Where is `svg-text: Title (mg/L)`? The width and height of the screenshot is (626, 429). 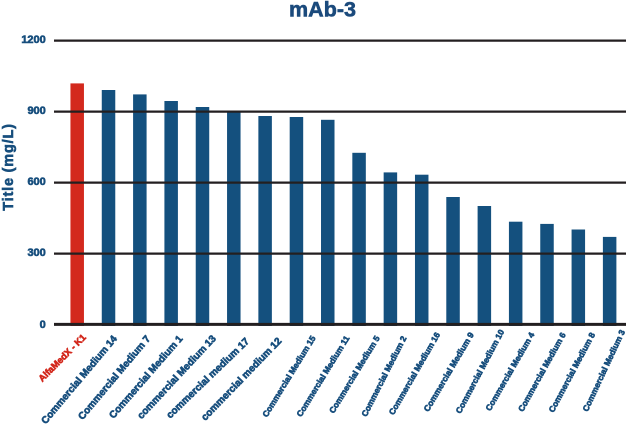 svg-text: Title (mg/L) is located at coordinates (9, 166).